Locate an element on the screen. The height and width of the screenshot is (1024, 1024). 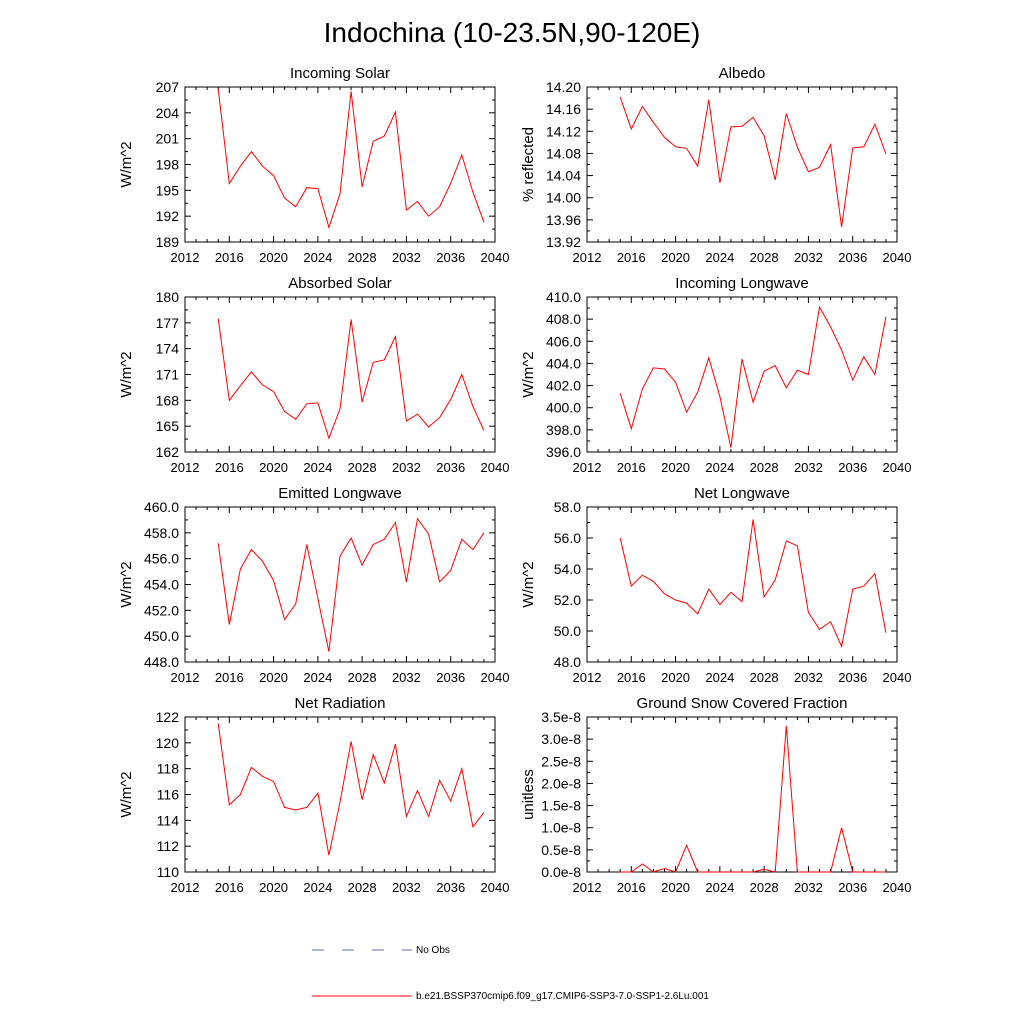
y-tick-label: 2.5e-8 is located at coordinates (561, 761).